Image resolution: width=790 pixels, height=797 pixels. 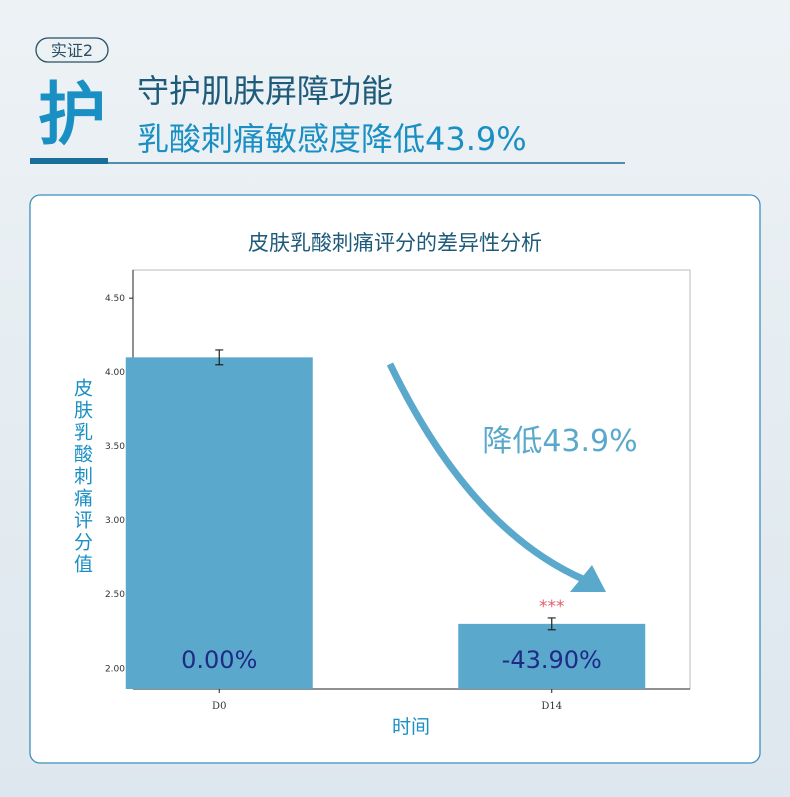 What do you see at coordinates (115, 669) in the screenshot?
I see `y-tick-label: 2.00` at bounding box center [115, 669].